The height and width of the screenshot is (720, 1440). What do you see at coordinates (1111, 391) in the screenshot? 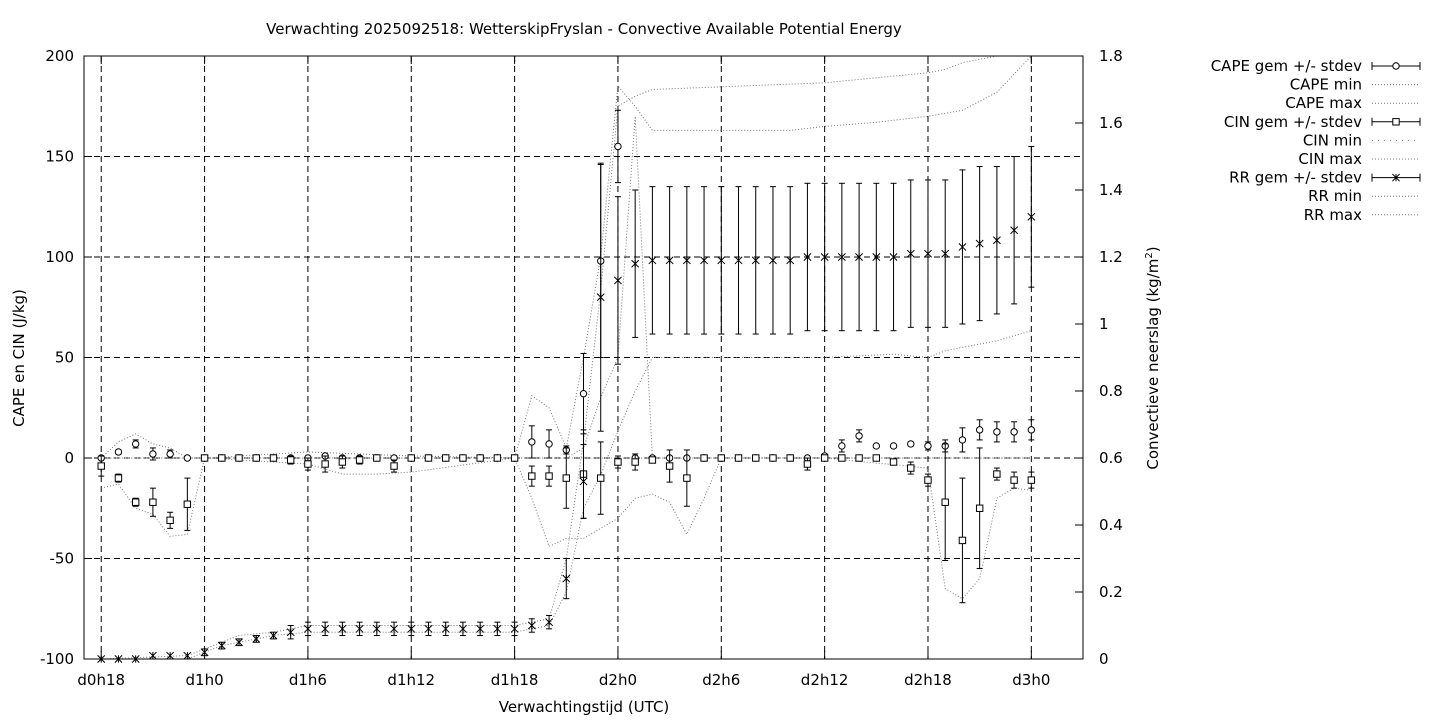
I see `y2-tick-label: 0.8` at bounding box center [1111, 391].